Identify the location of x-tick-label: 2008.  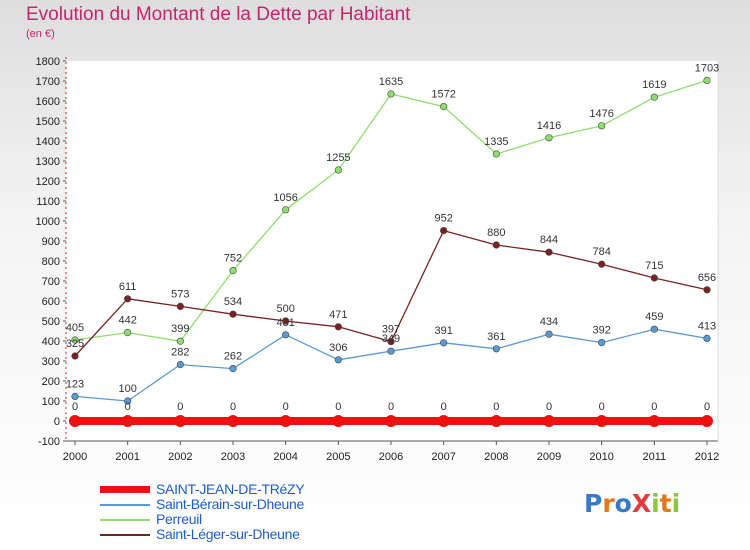
(496, 457).